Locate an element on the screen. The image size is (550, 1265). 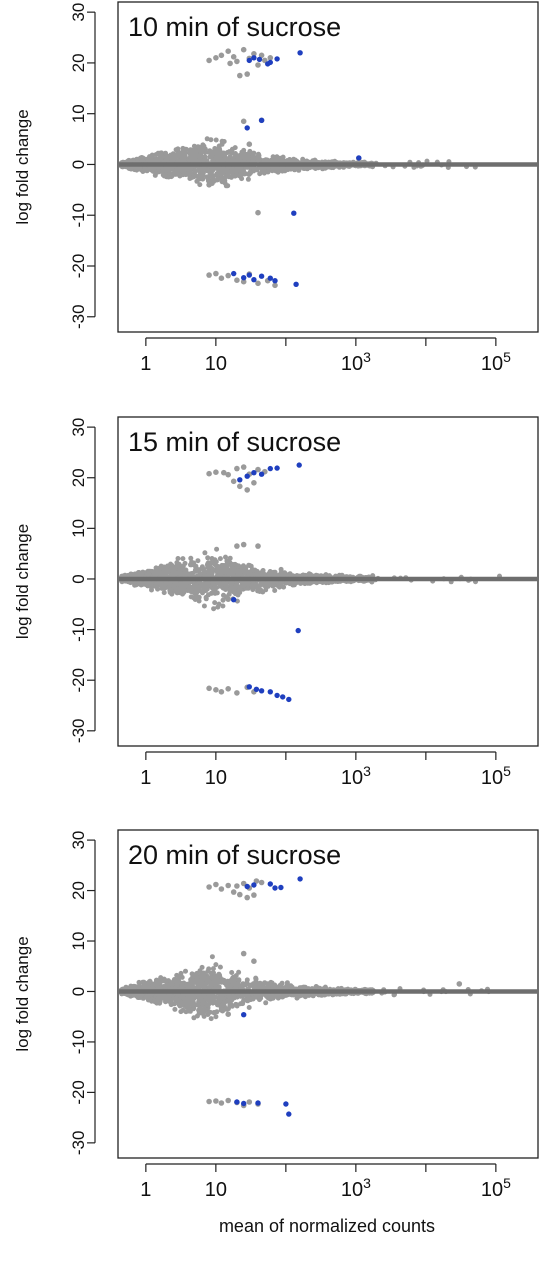
y-tick-label: -30 is located at coordinates (78, 316).